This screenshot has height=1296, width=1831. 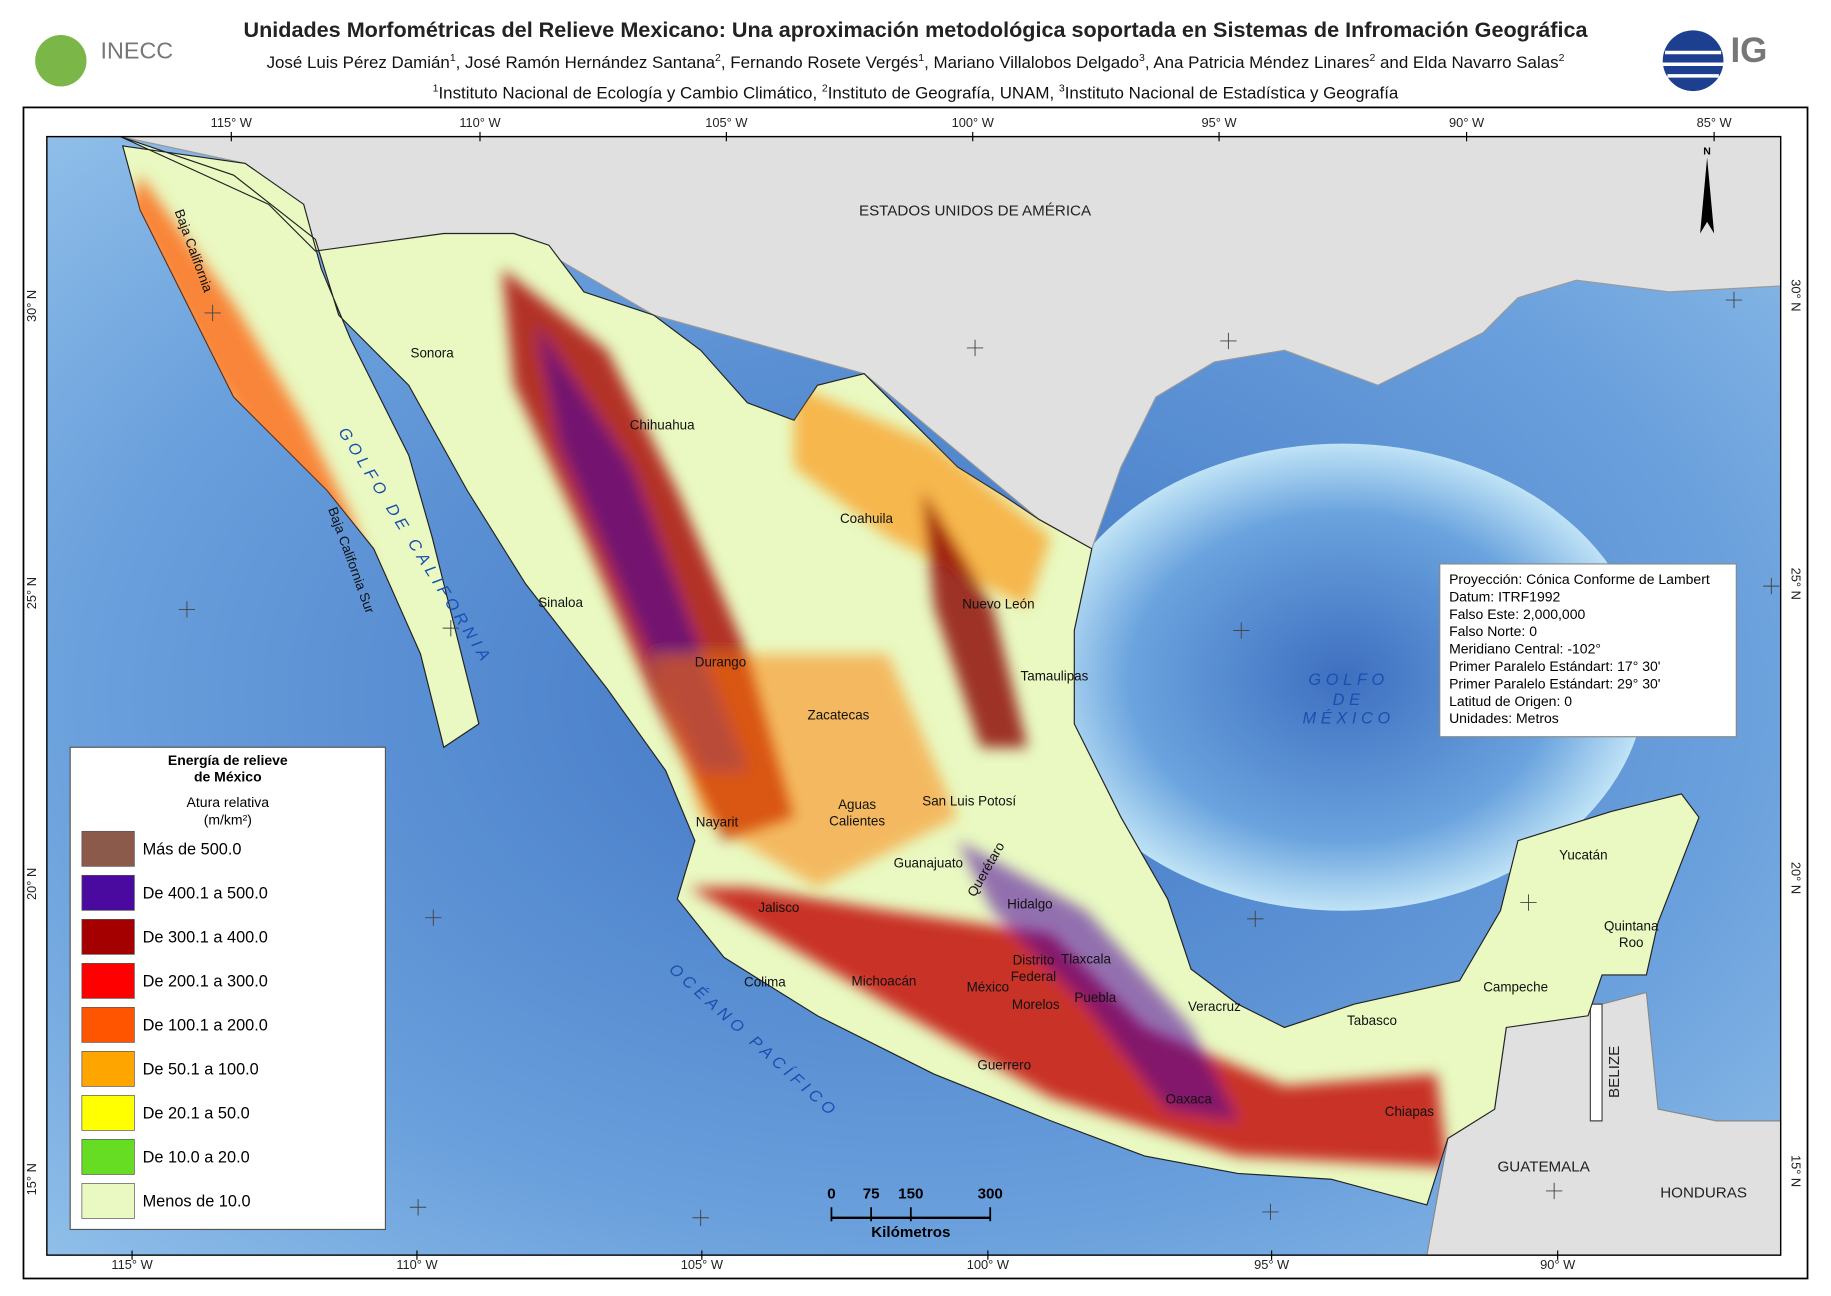 What do you see at coordinates (928, 863) in the screenshot?
I see `state-label: Guanajuato` at bounding box center [928, 863].